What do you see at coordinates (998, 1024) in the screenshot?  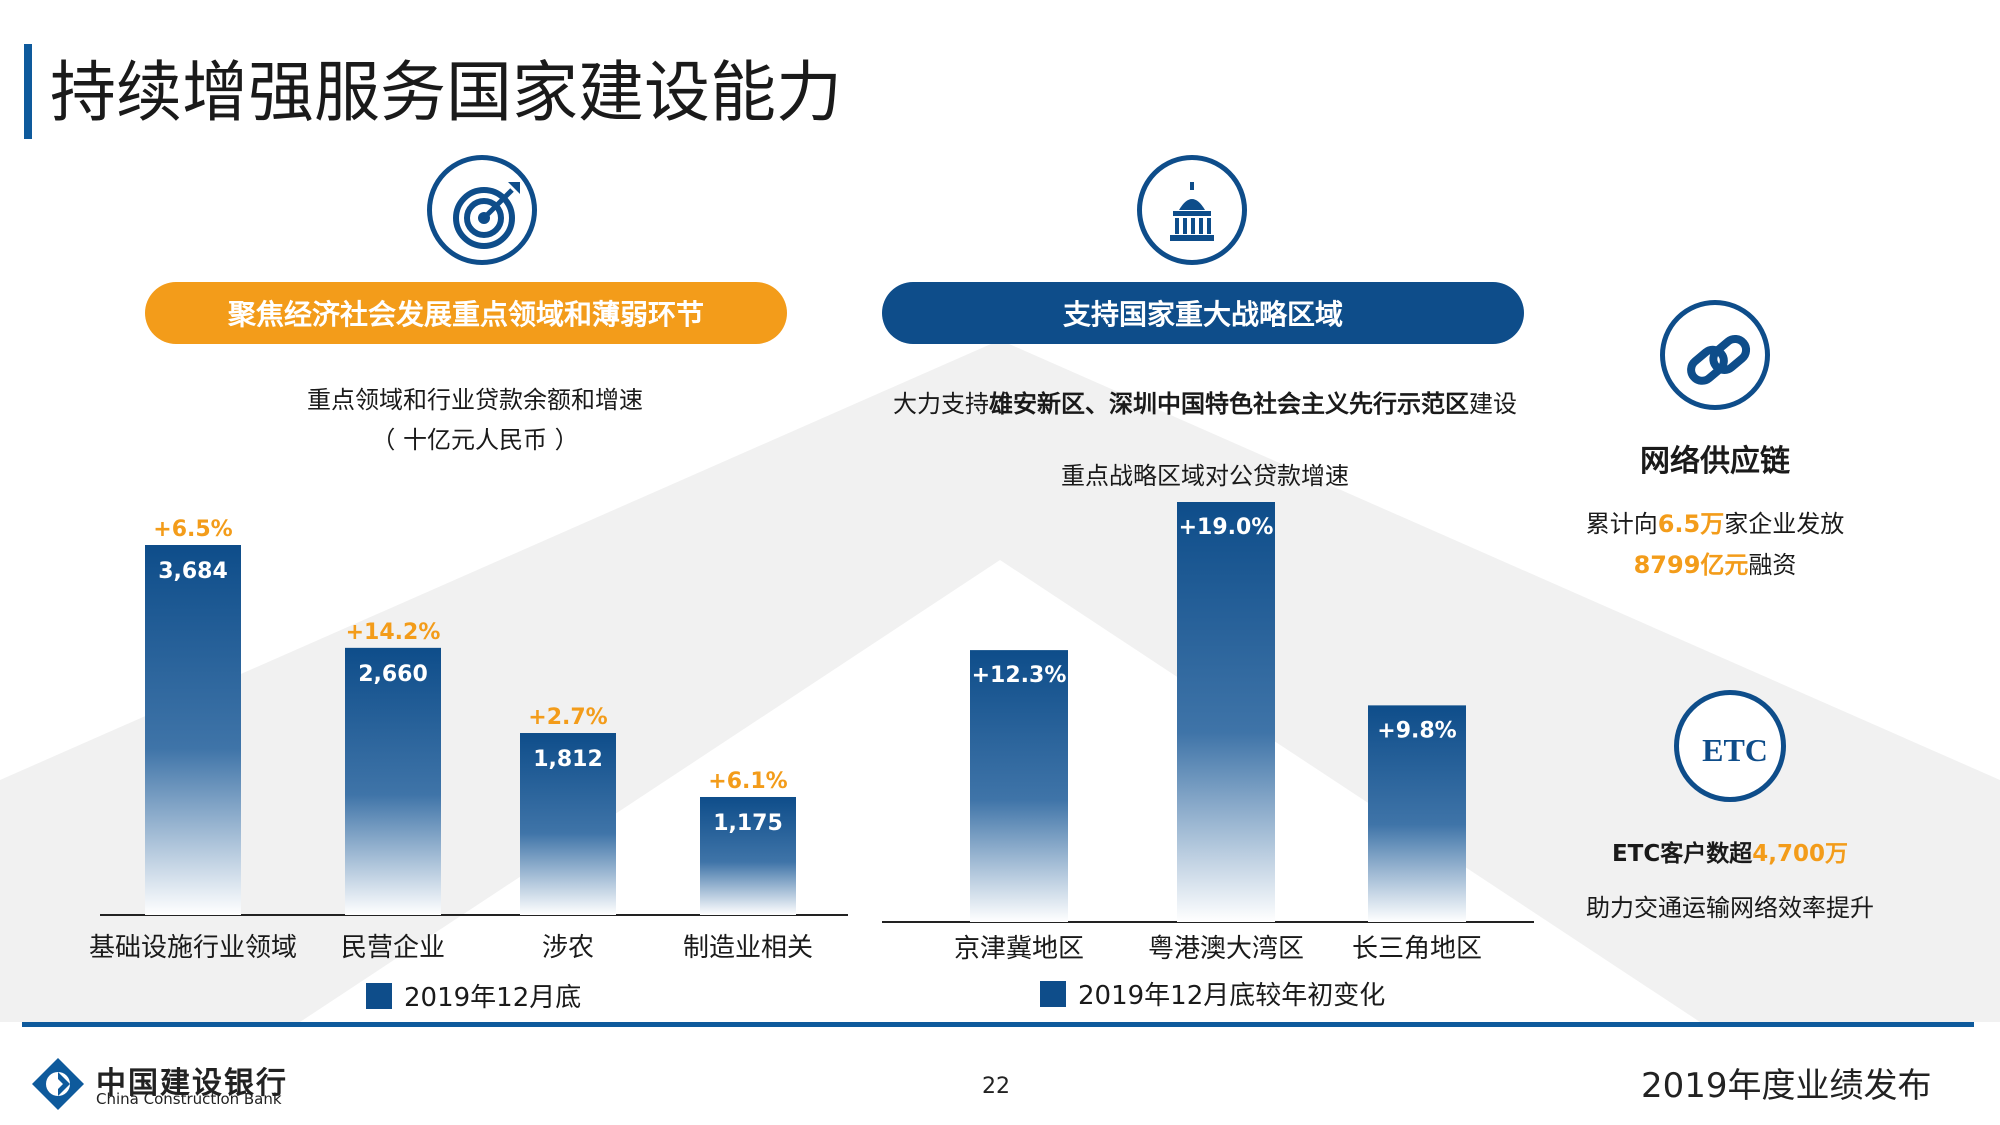 I see `footer-divider` at bounding box center [998, 1024].